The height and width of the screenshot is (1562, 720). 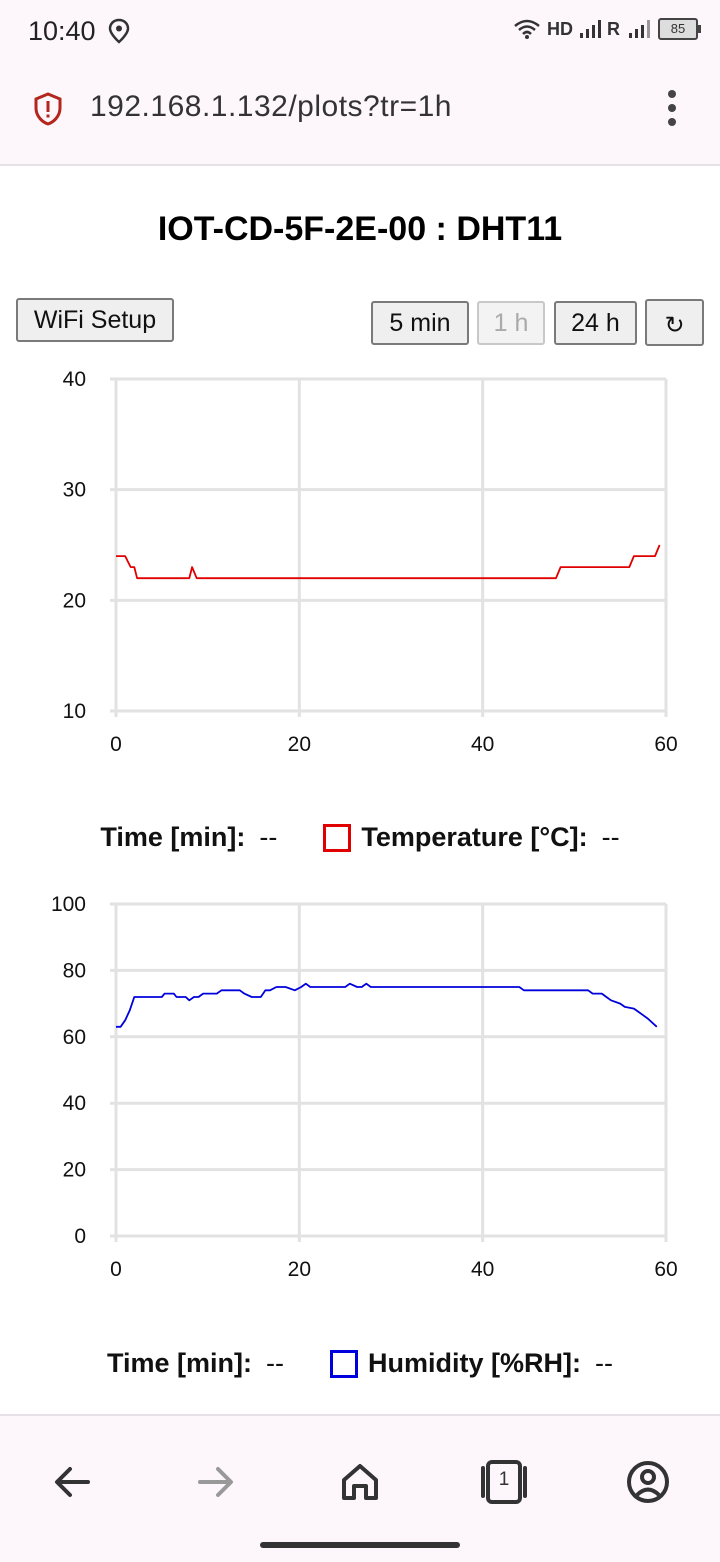 I want to click on humidity-swatch, so click(x=344, y=1363).